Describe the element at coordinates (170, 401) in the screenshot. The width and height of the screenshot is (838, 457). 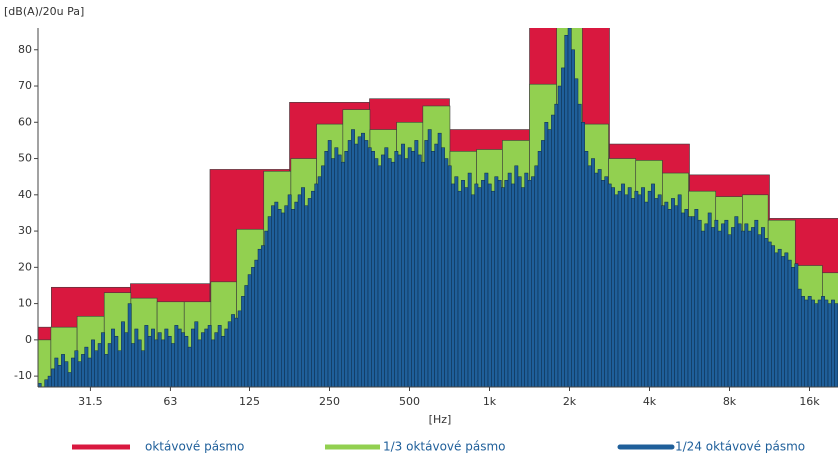
I see `x-tick-label: 63` at that location.